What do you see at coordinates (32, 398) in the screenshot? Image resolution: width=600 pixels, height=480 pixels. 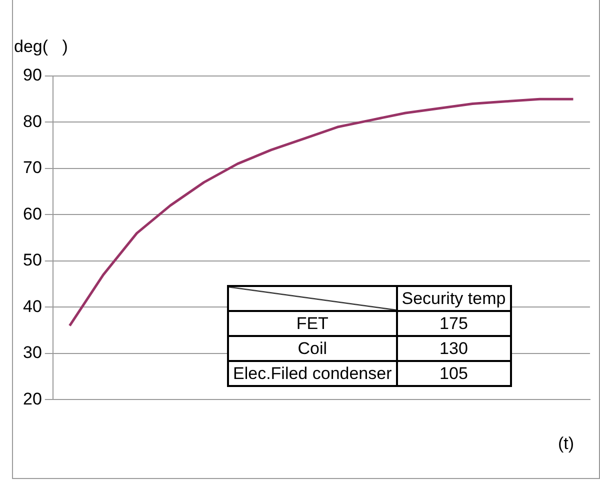 I see `y-tick-label: 20` at bounding box center [32, 398].